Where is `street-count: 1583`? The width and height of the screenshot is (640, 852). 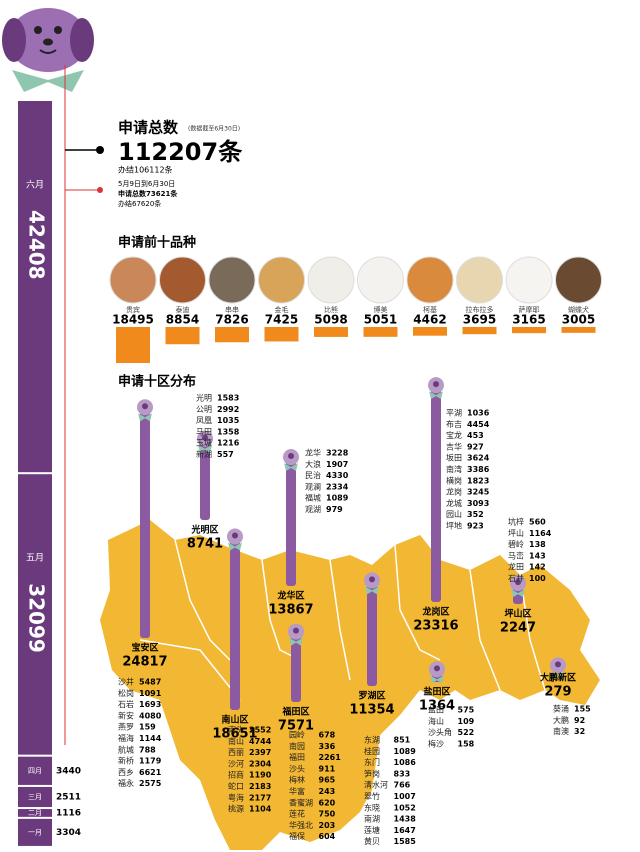
street-count: 1583 is located at coordinates (228, 398).